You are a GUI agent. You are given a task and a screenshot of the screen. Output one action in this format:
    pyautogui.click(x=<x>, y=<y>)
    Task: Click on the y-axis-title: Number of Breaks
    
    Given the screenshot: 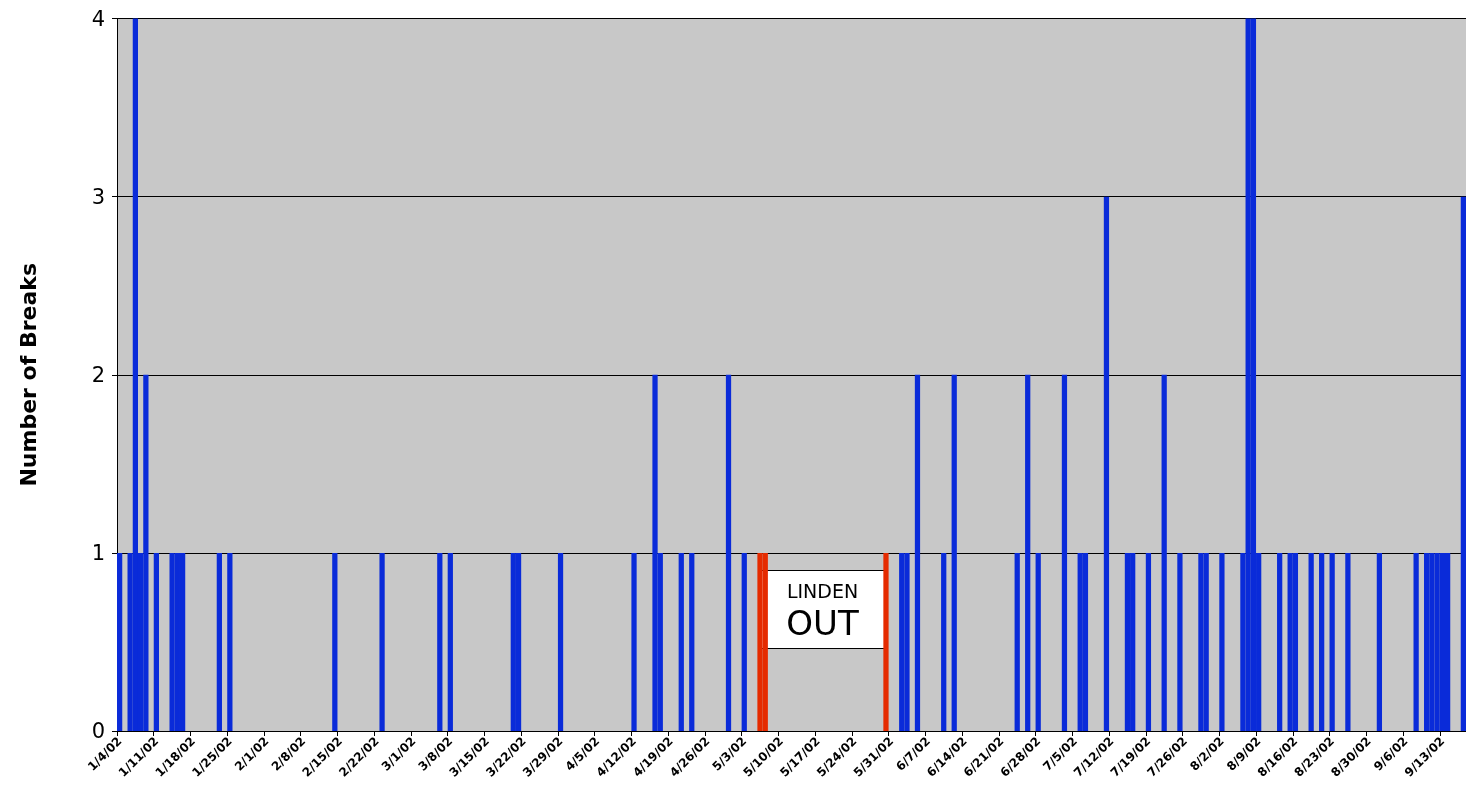 What is the action you would take?
    pyautogui.click(x=28, y=374)
    